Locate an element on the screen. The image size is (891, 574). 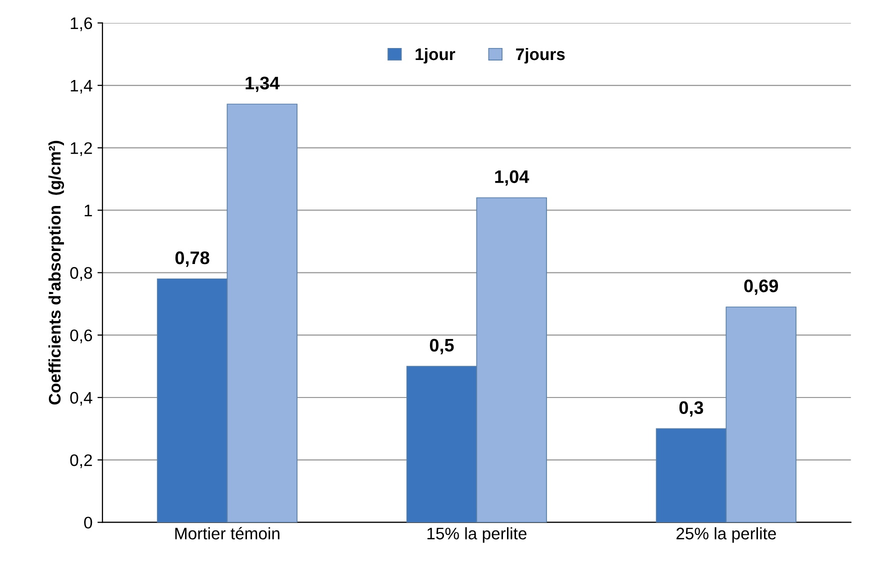
legend-label: 1jour is located at coordinates (436, 56).